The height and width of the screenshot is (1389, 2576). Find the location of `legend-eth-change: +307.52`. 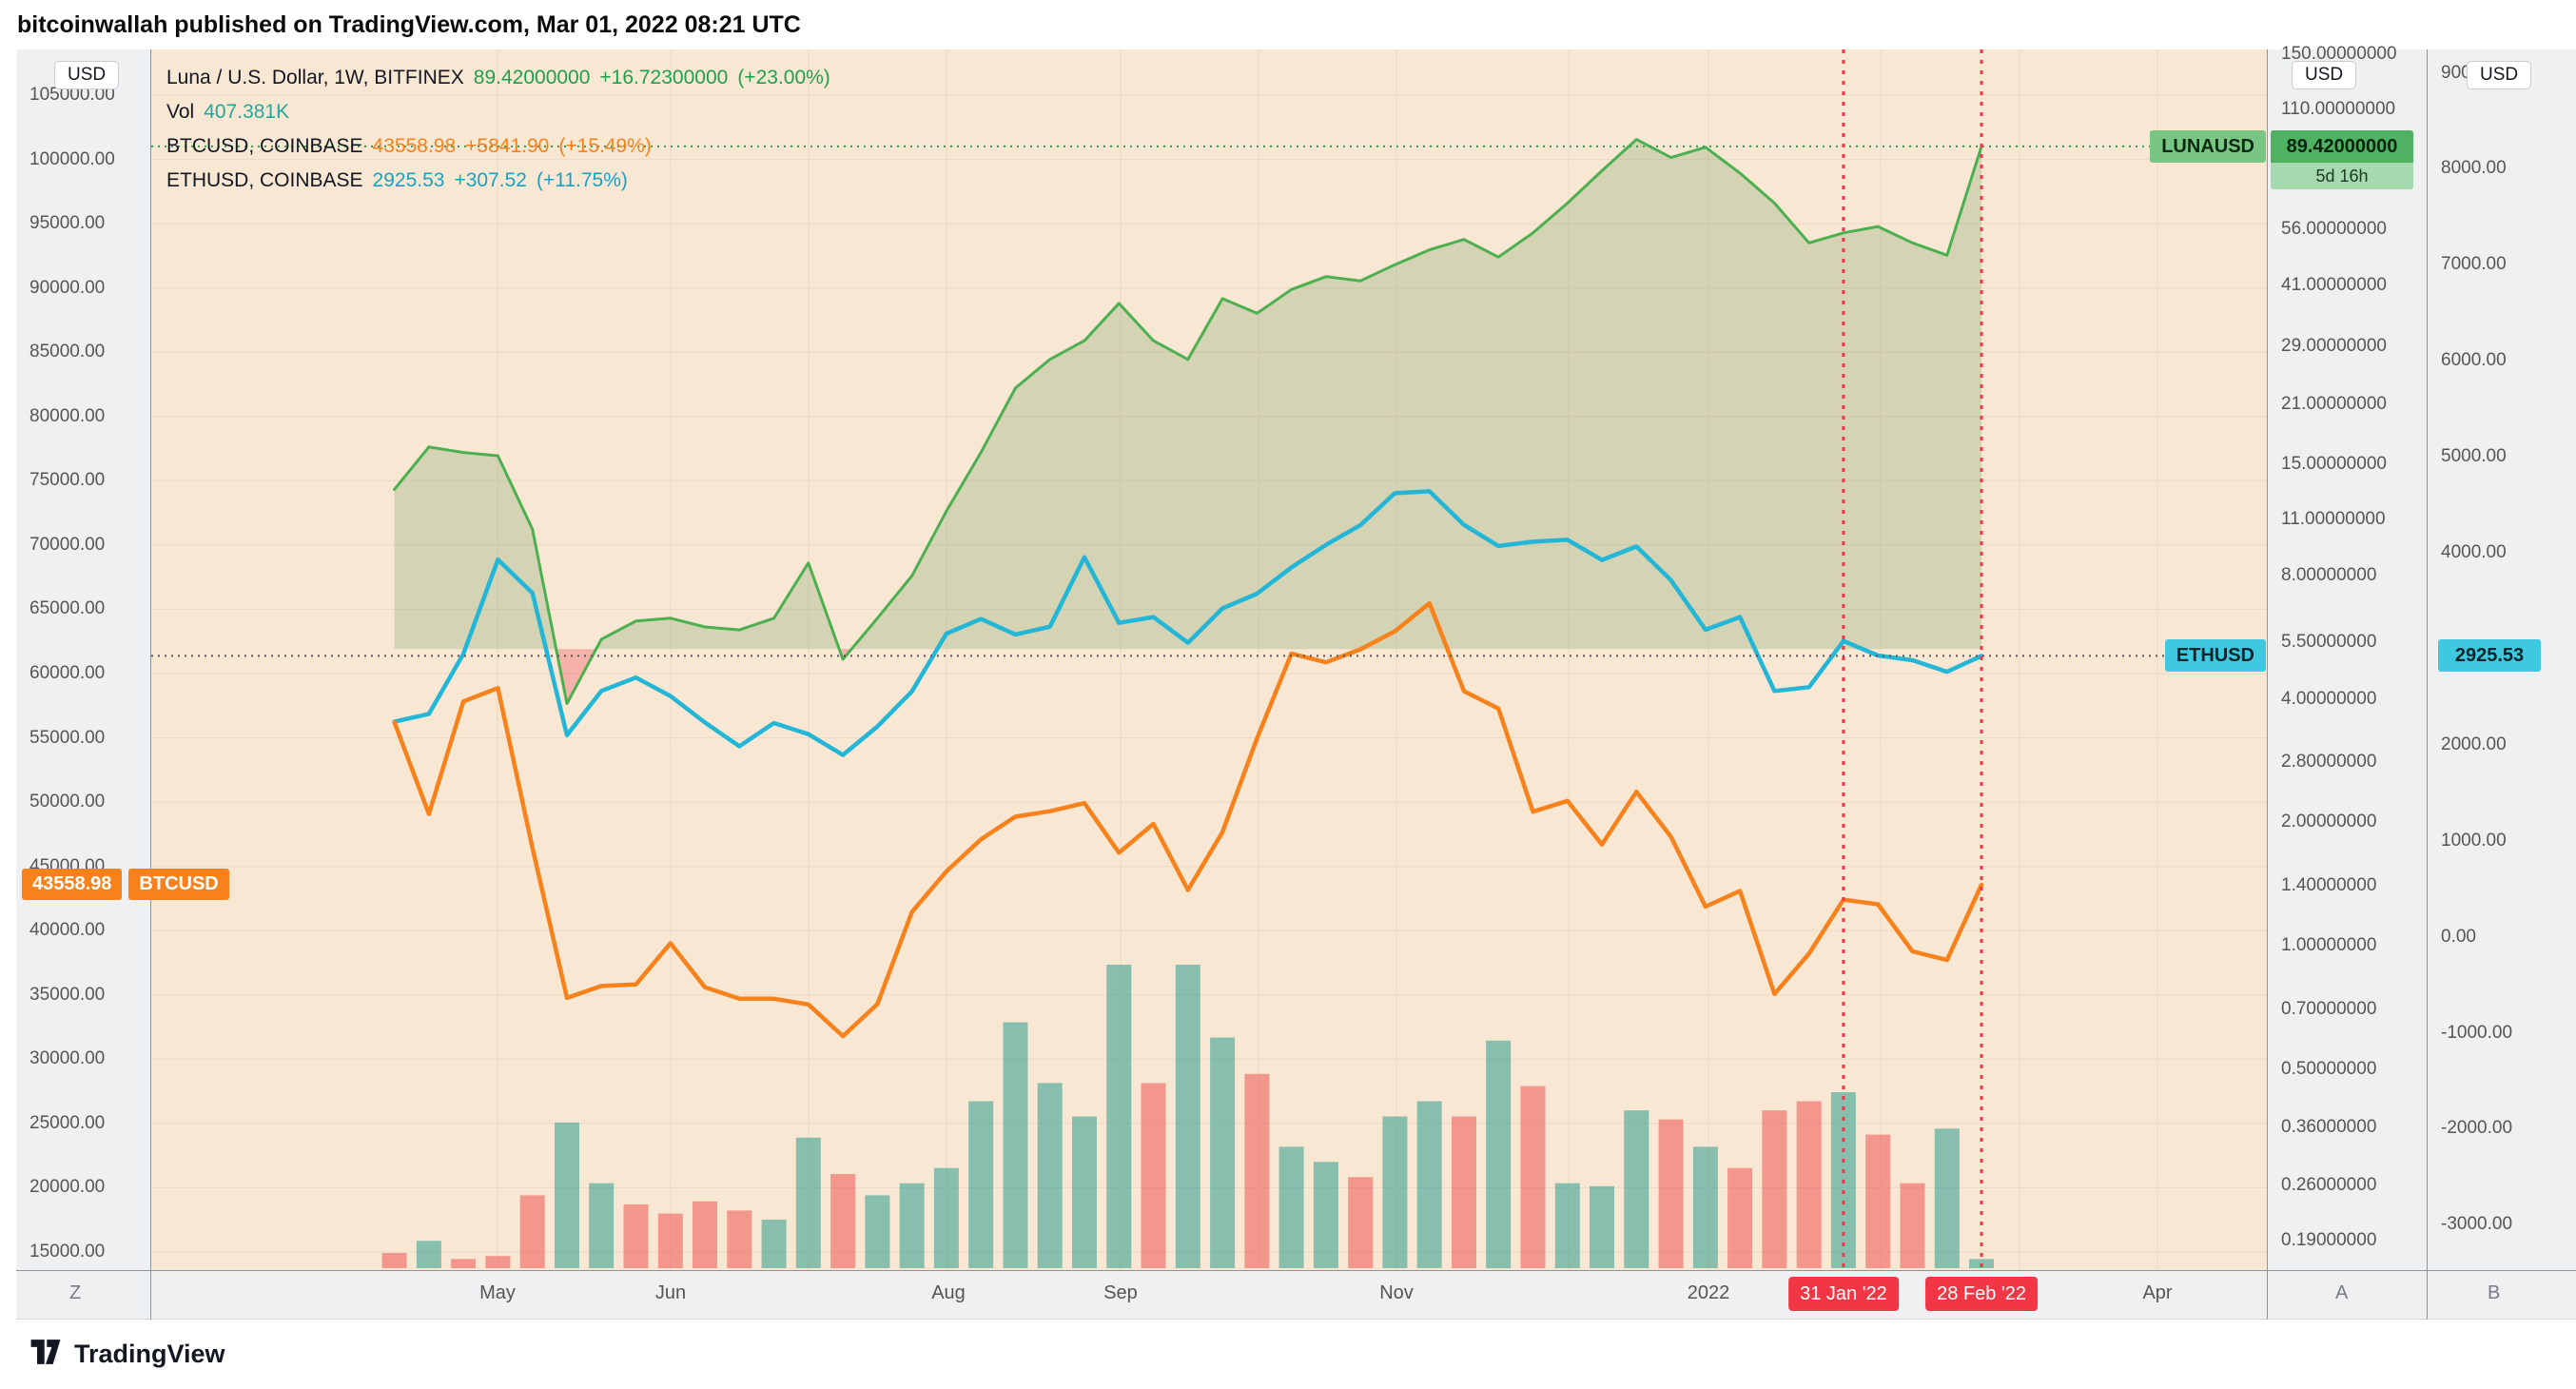

legend-eth-change: +307.52 is located at coordinates (491, 180).